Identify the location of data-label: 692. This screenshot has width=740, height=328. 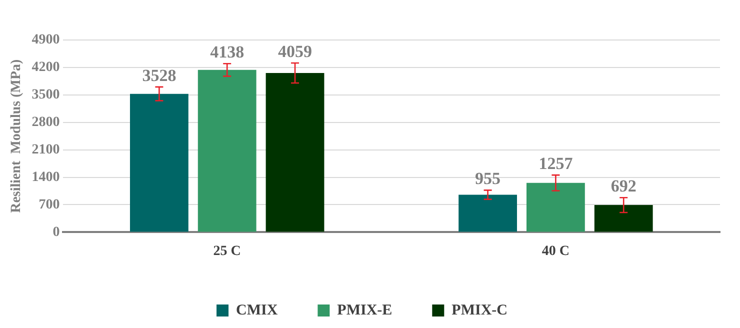
(623, 186).